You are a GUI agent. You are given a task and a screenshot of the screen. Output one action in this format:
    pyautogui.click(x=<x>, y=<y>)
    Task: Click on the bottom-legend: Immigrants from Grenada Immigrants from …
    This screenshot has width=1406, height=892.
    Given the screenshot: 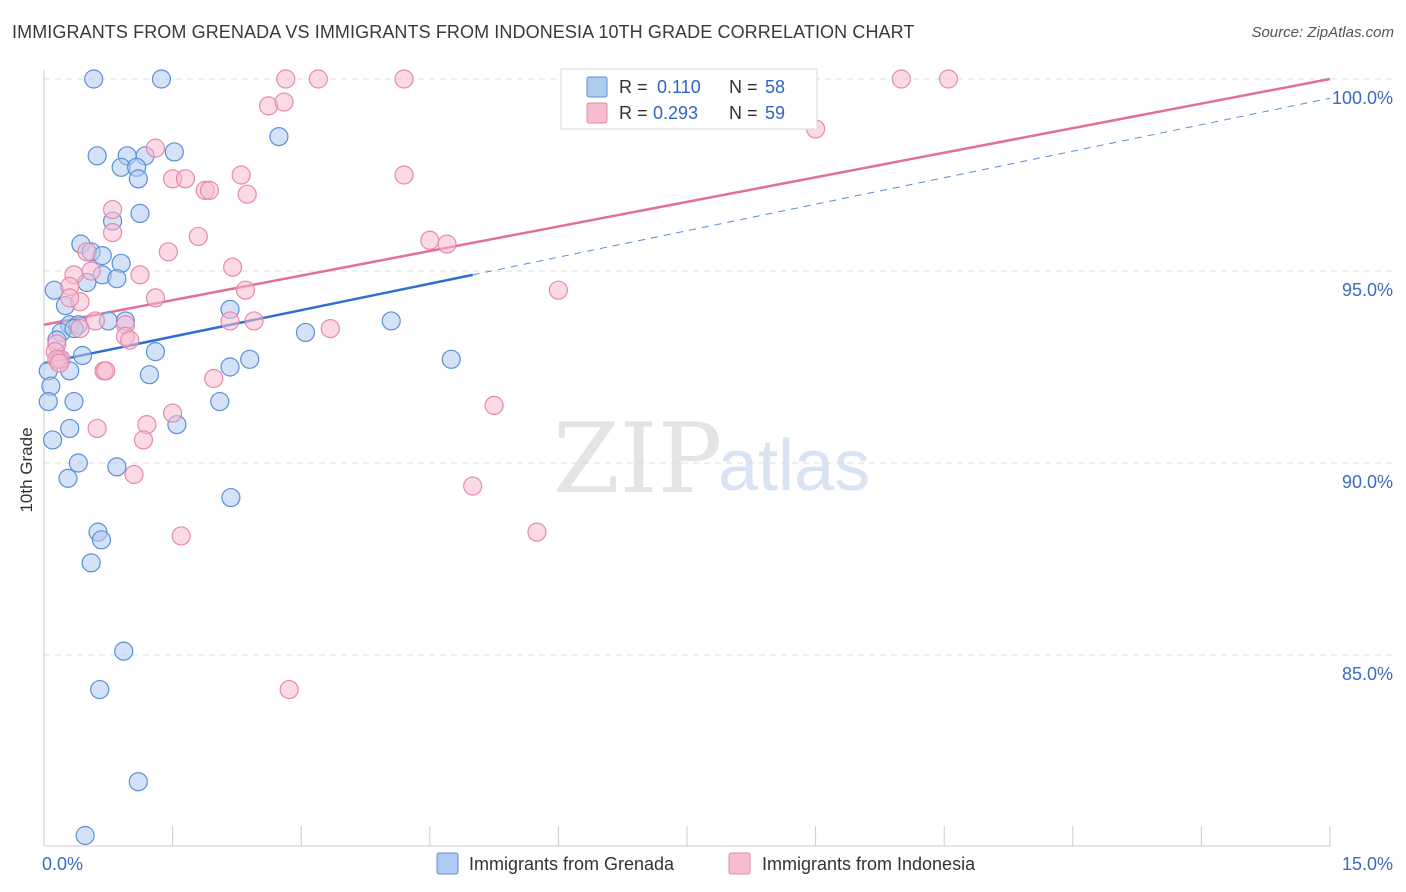 What is the action you would take?
    pyautogui.click(x=706, y=863)
    